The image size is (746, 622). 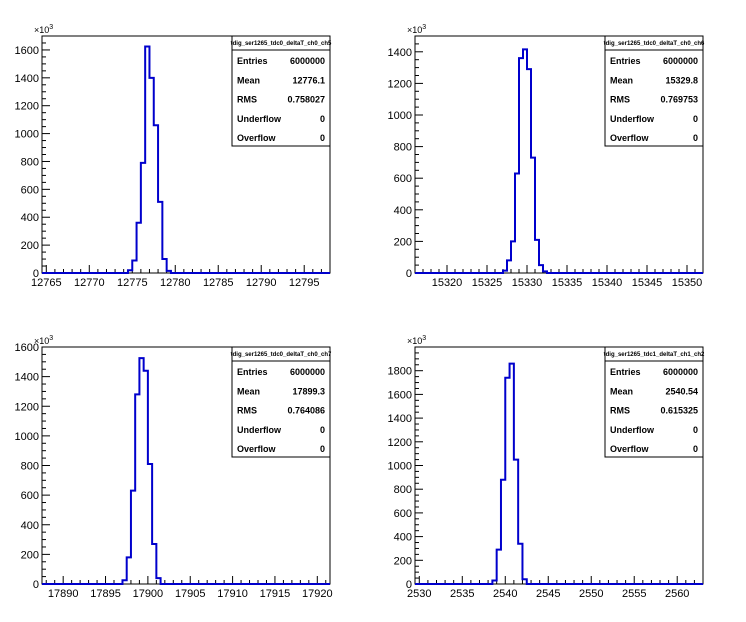 I want to click on x-tick-label: 15350, so click(x=687, y=283).